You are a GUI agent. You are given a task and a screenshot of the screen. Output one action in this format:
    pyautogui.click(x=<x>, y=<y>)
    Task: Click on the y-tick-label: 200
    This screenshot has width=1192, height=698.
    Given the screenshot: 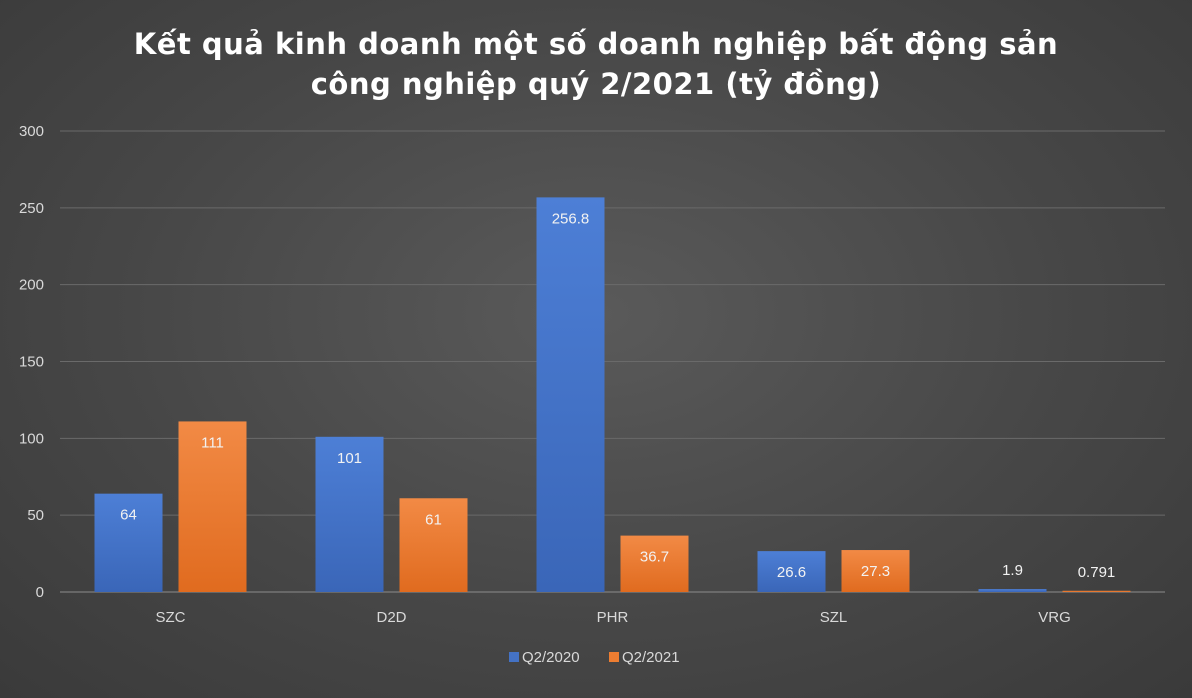 What is the action you would take?
    pyautogui.click(x=31, y=285)
    